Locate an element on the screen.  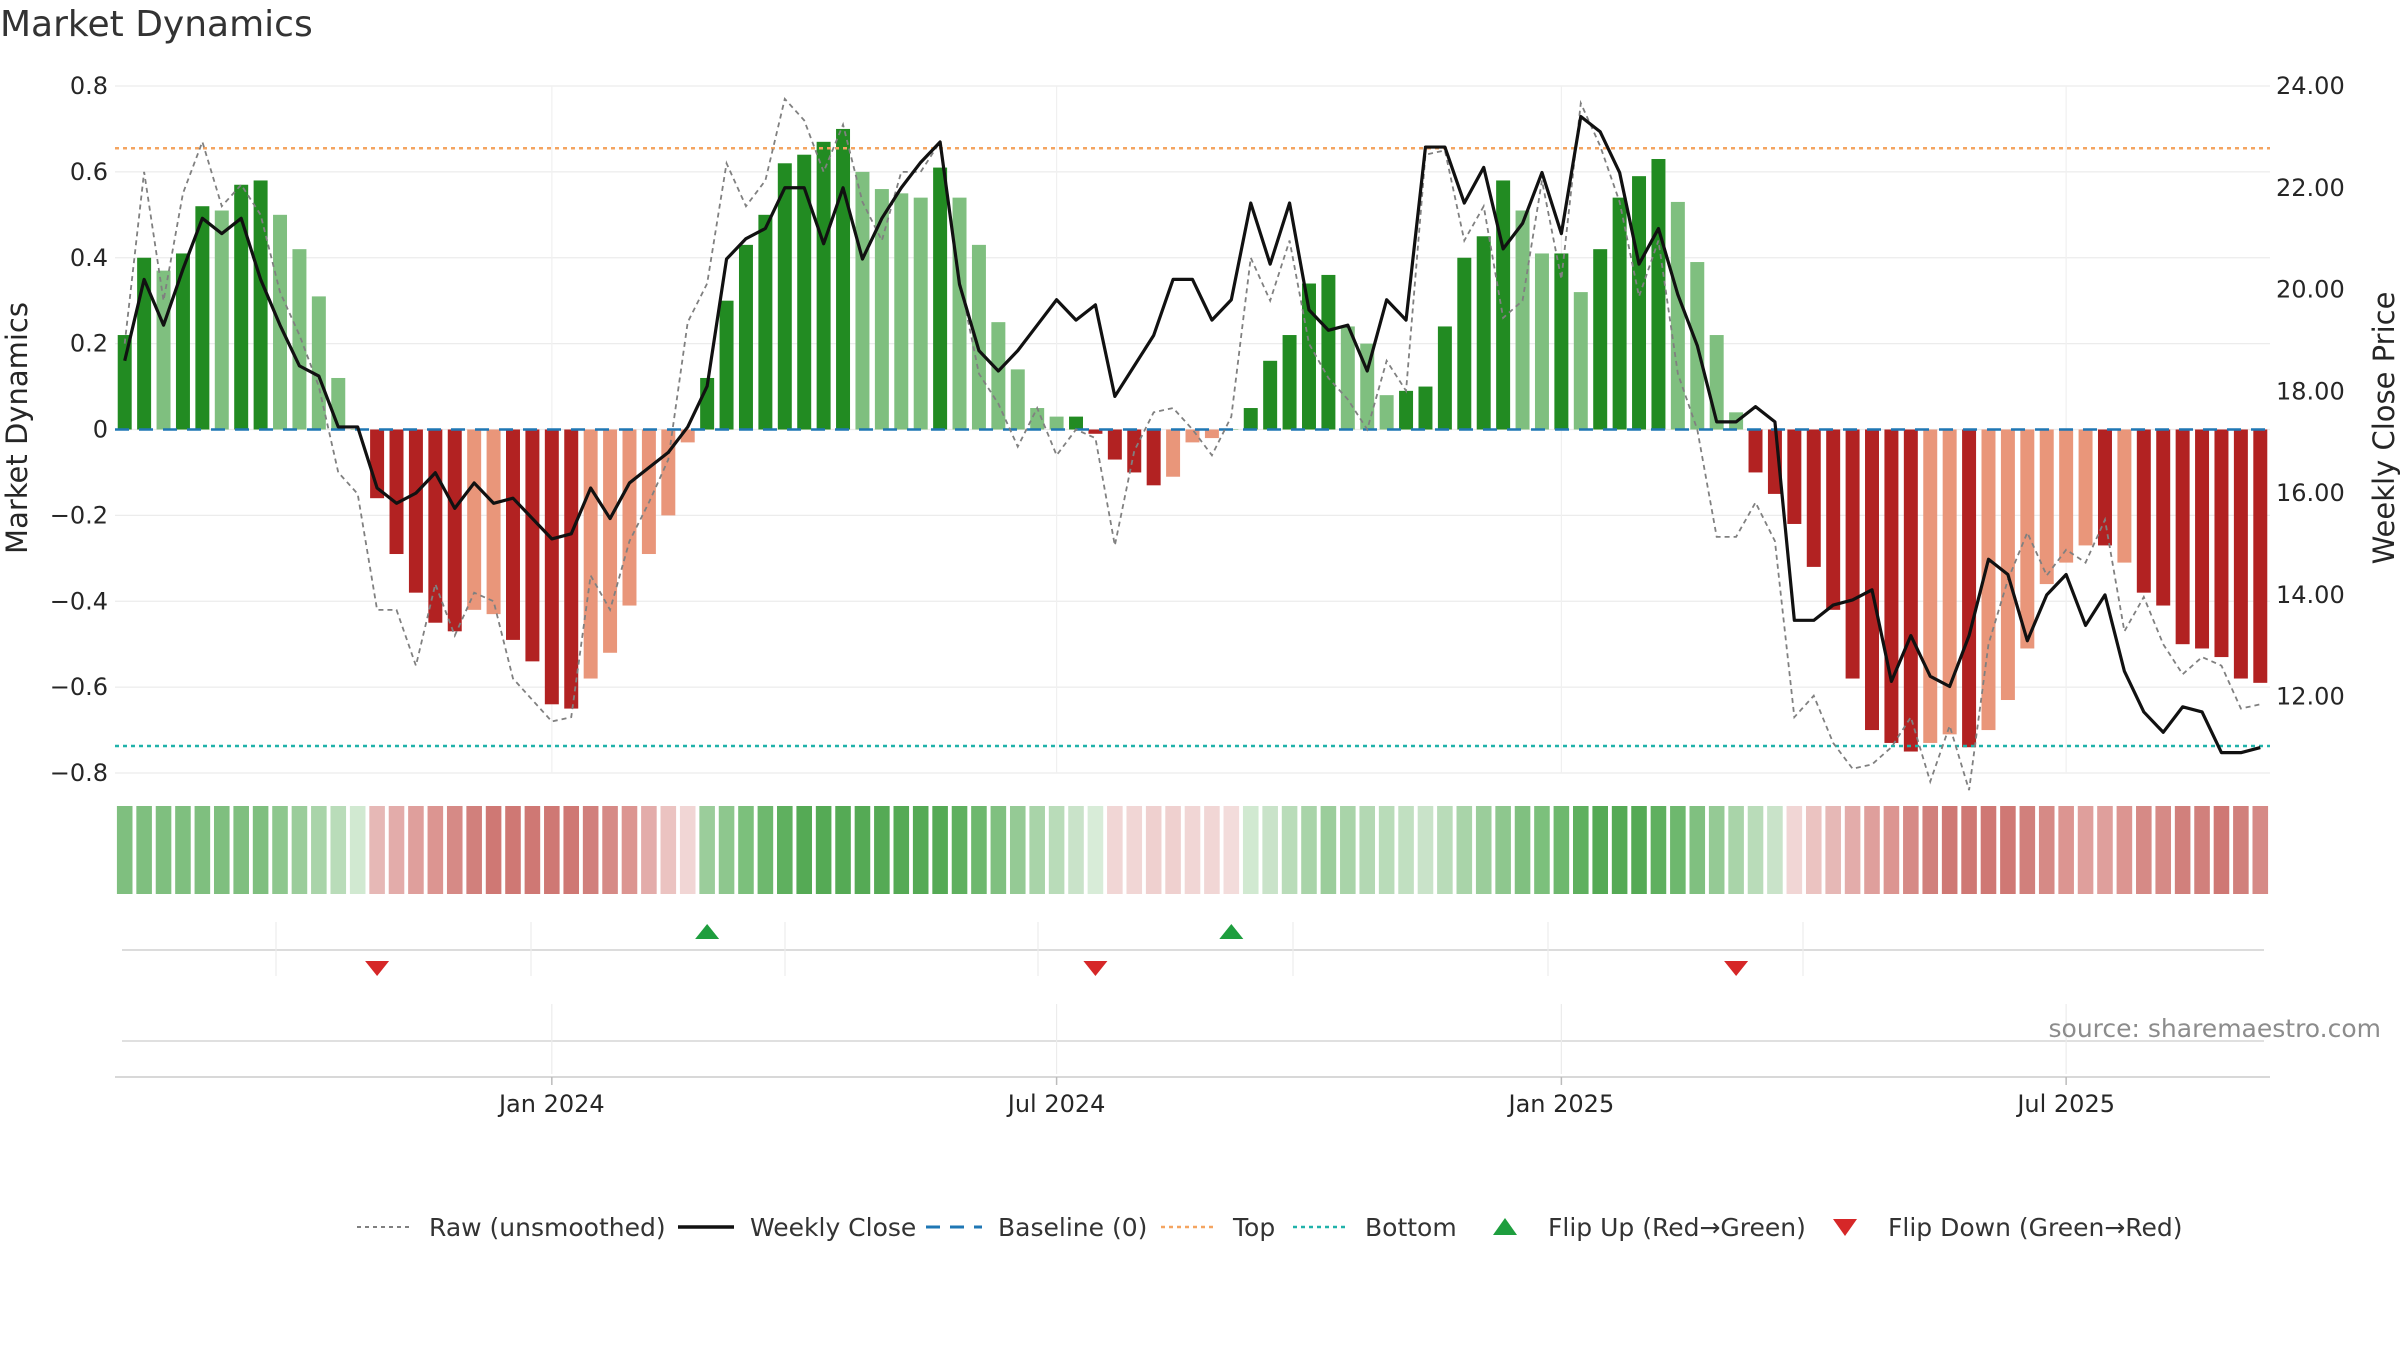
triangle-down-icon is located at coordinates (1845, 1227).